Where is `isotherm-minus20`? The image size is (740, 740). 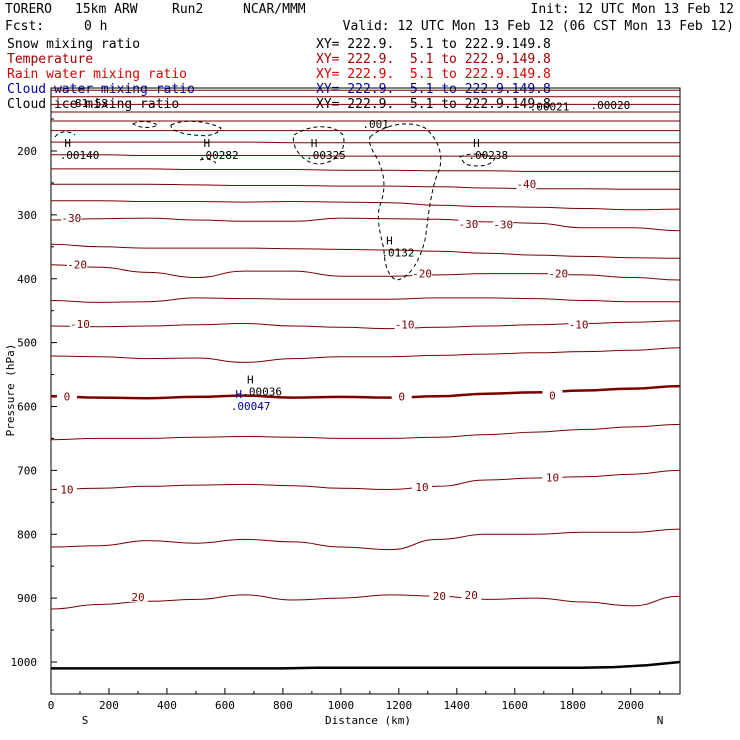
isotherm-minus20 is located at coordinates (365, 272).